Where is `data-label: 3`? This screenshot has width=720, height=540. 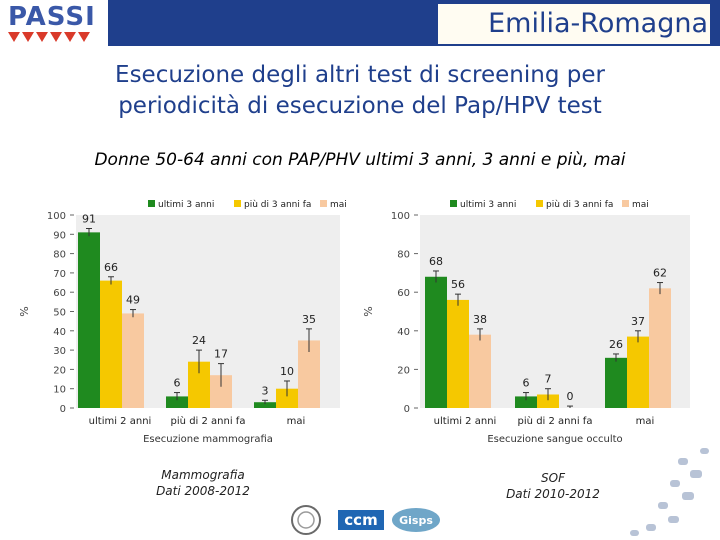
data-label: 3 is located at coordinates (265, 390).